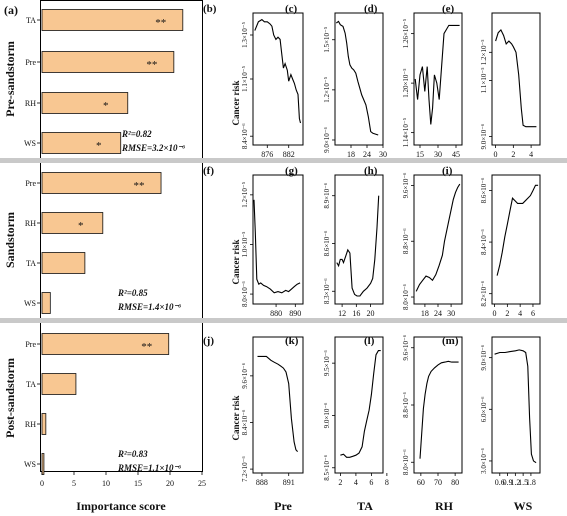  I want to click on y-tick-label: 6.0×10⁻⁶, so click(484, 409).